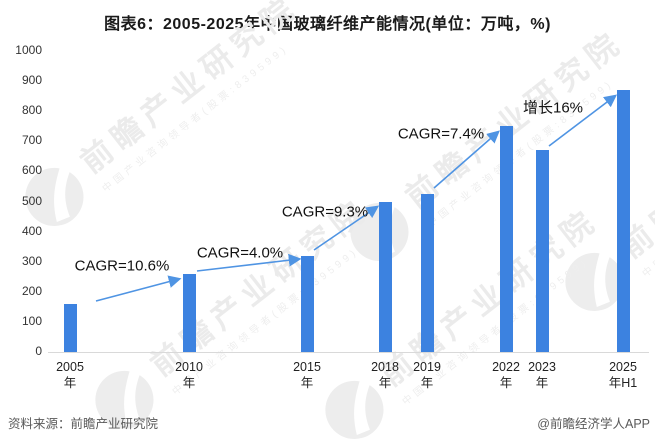  I want to click on y-tick-label: 100, so click(31, 320).